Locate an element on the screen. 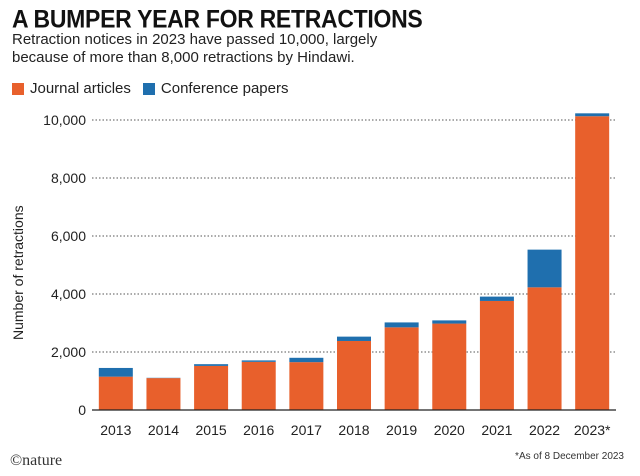 This screenshot has width=640, height=476. y-tick-label-0: 0 is located at coordinates (82, 410).